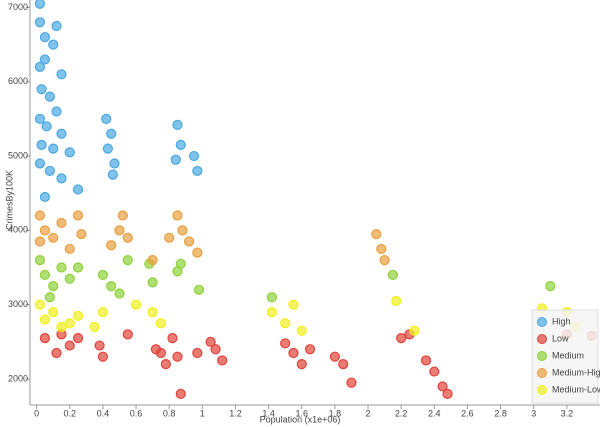  What do you see at coordinates (561, 321) in the screenshot?
I see `legend-label: High` at bounding box center [561, 321].